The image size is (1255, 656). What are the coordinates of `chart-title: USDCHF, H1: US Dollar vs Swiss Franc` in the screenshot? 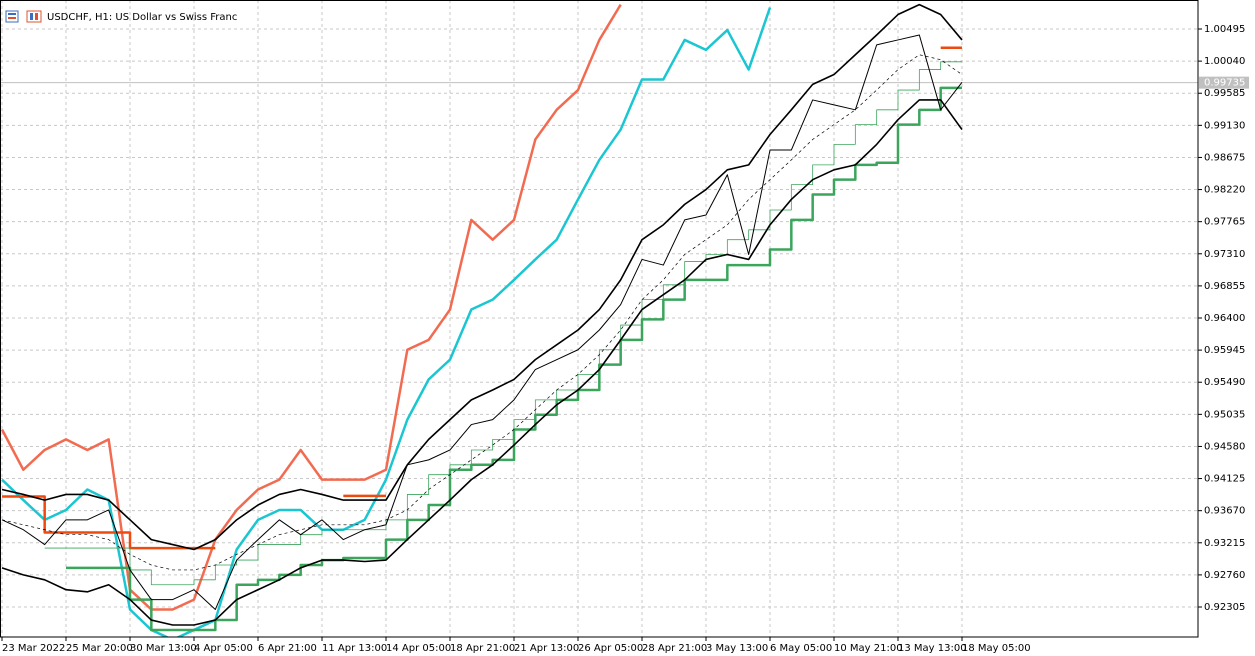 It's located at (142, 17).